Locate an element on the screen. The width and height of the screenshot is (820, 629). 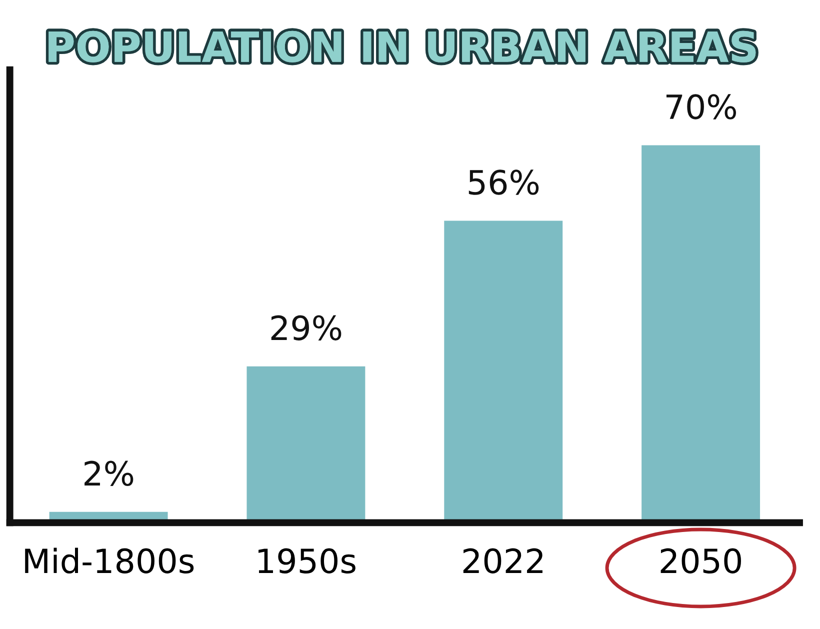
x-tick-label: Mid-1800s is located at coordinates (109, 561).